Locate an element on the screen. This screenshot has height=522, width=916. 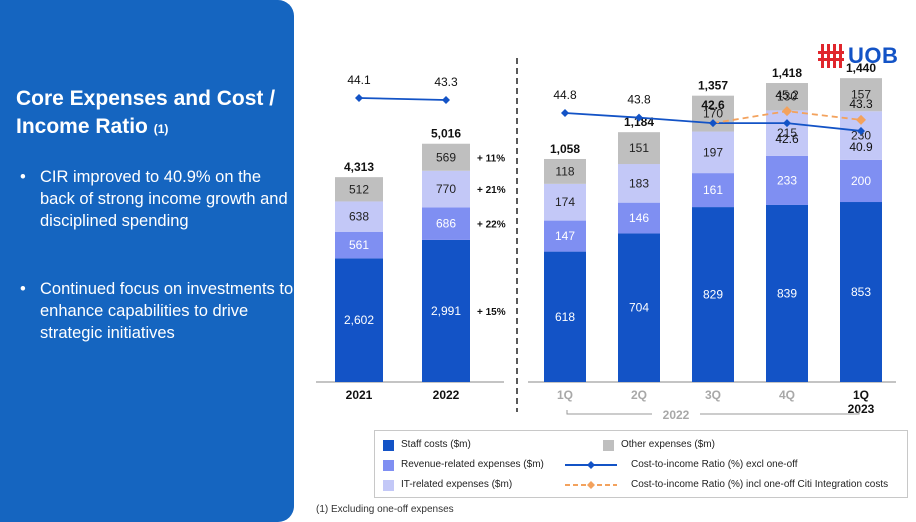
group-label-bg is located at coordinates (676, 414).